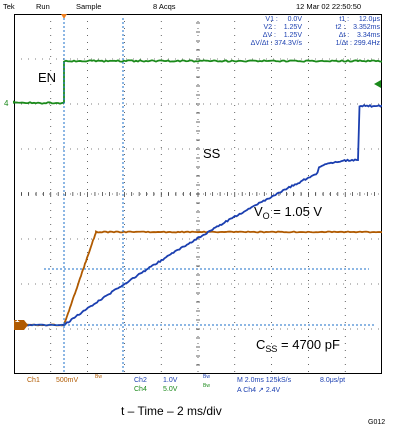 The image size is (394, 429). I want to click on dt-value: 3.34ms, so click(368, 35).